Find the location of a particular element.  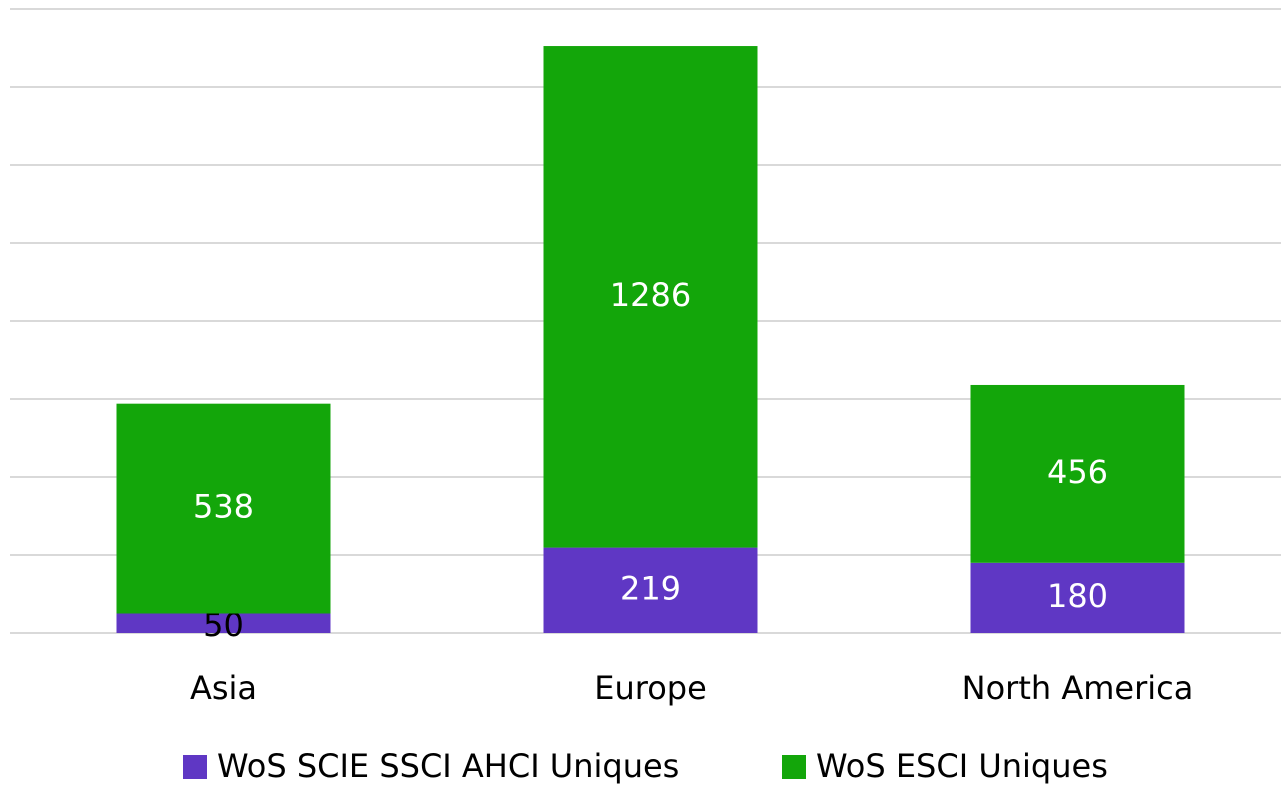

data-label: 219 is located at coordinates (650, 588).